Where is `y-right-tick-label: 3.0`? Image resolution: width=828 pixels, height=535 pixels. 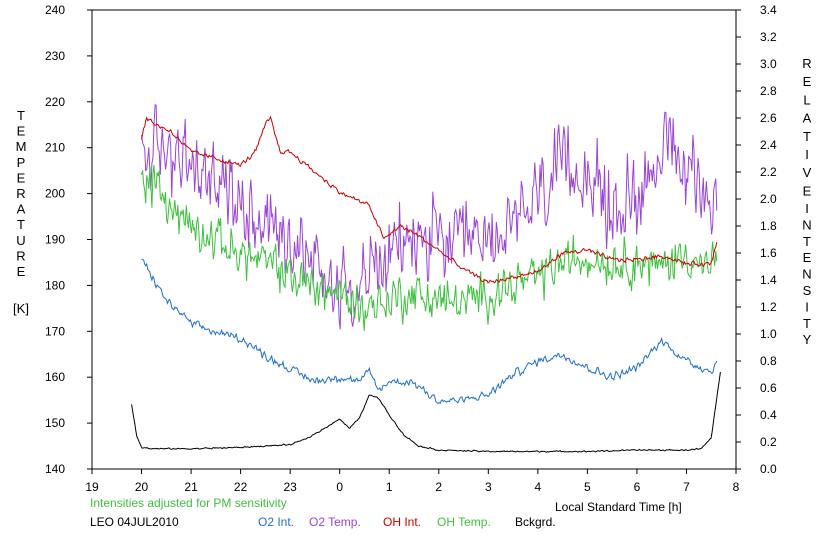 y-right-tick-label: 3.0 is located at coordinates (768, 64).